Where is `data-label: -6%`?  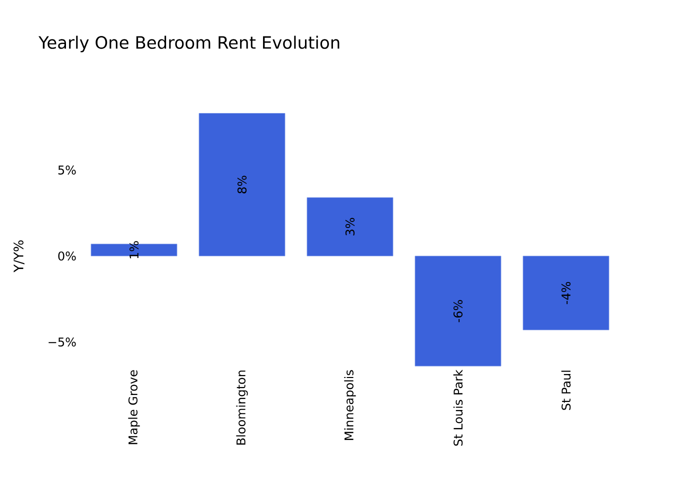 data-label: -6% is located at coordinates (458, 311).